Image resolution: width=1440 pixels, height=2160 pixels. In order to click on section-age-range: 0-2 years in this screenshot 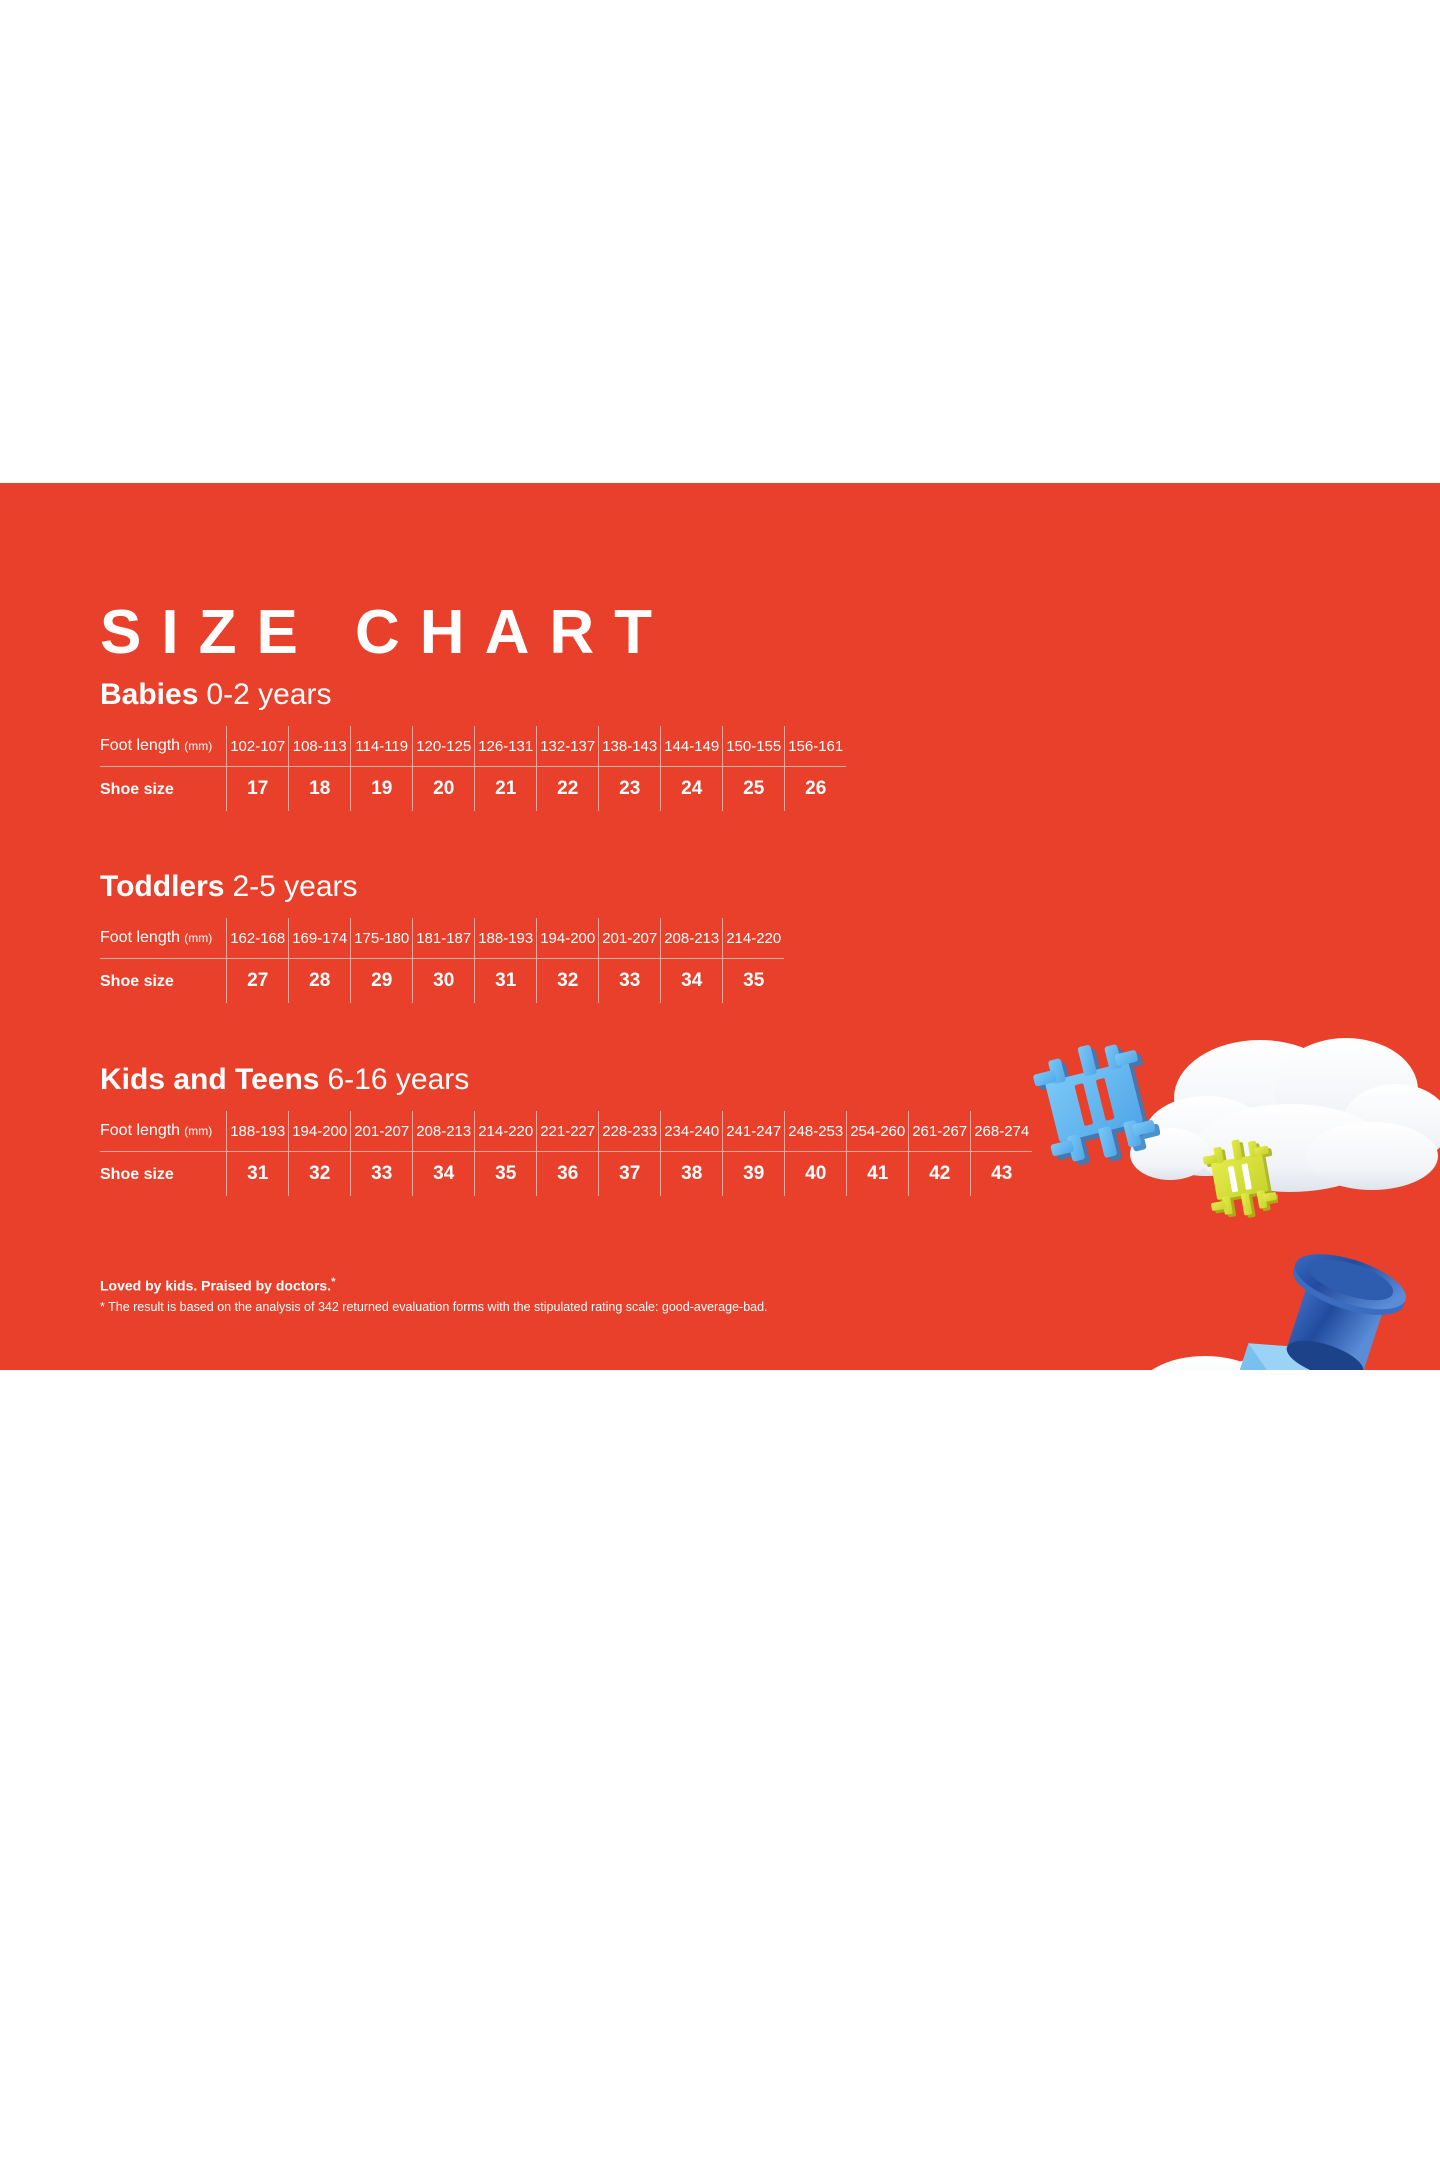, I will do `click(269, 694)`.